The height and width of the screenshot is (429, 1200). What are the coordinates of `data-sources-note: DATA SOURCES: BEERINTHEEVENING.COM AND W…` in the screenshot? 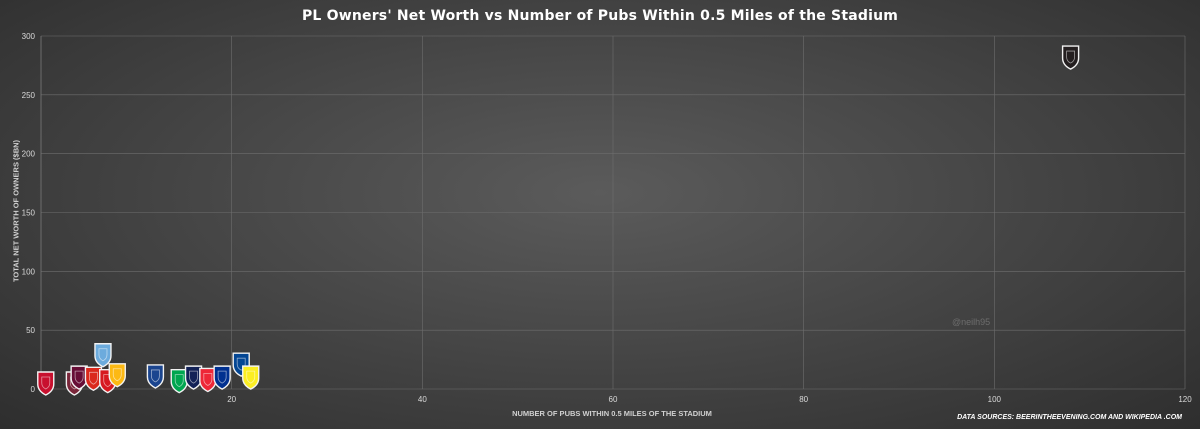 It's located at (1069, 417).